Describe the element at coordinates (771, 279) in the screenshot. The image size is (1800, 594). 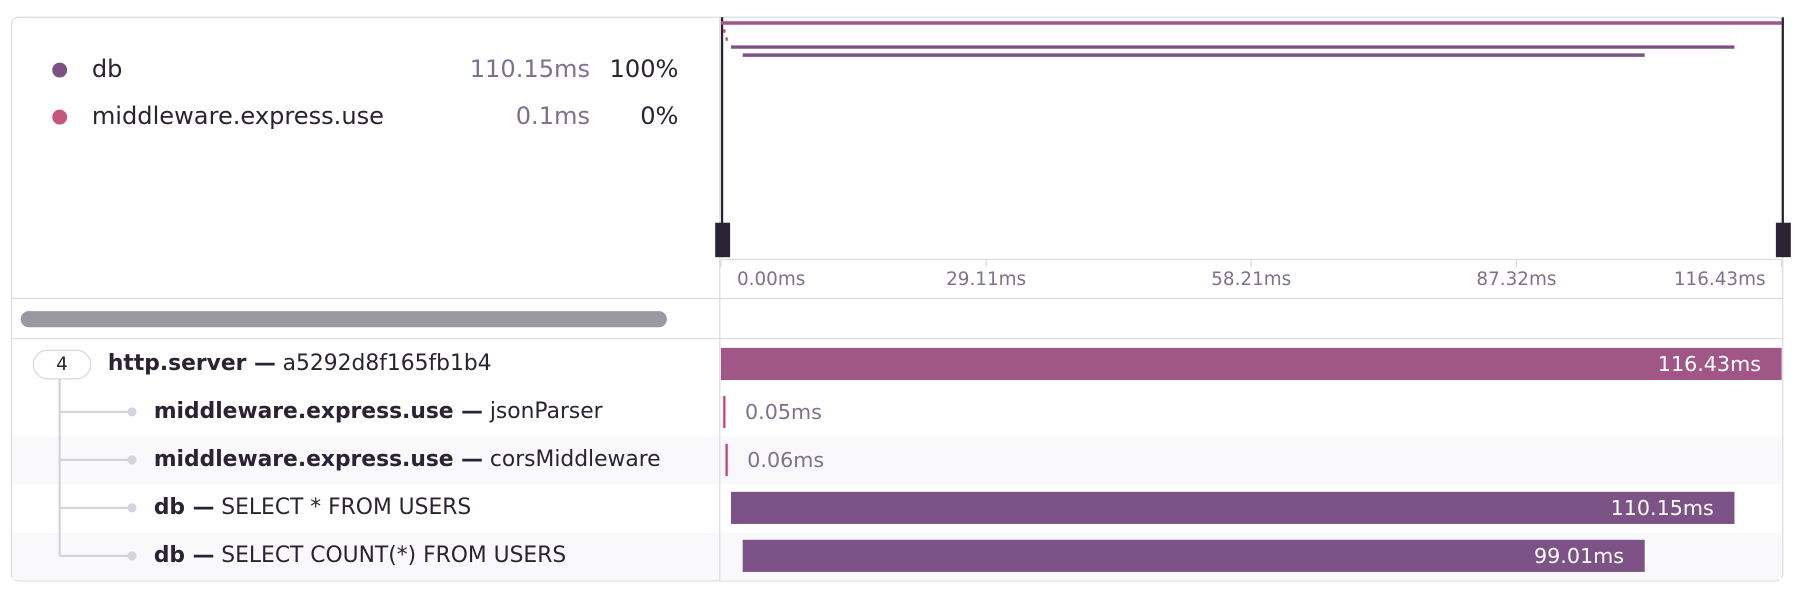
I see `axis-label: 0.00ms` at that location.